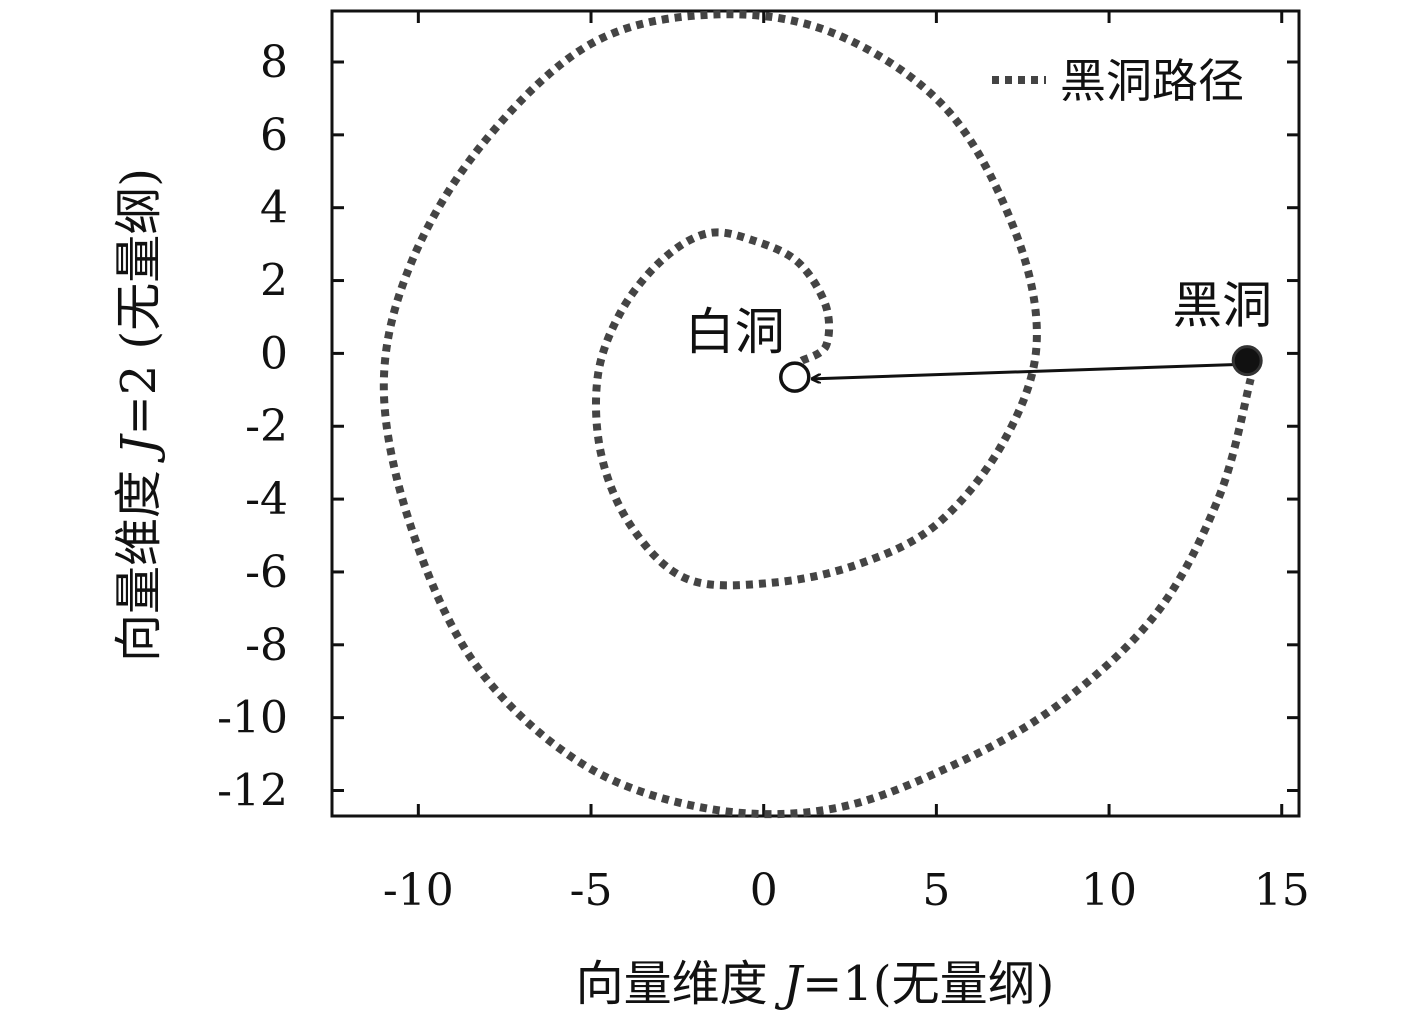  I want to click on y-tick-label: 8, so click(274, 62).